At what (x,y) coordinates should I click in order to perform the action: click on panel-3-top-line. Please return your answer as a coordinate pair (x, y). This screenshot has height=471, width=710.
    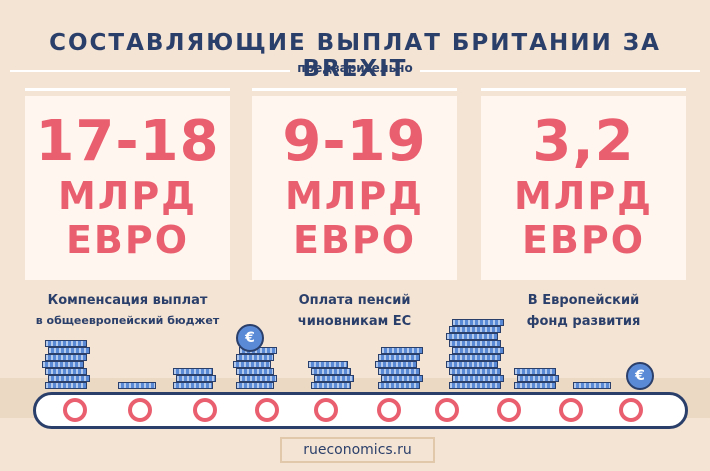
    Looking at the image, I should click on (583, 89).